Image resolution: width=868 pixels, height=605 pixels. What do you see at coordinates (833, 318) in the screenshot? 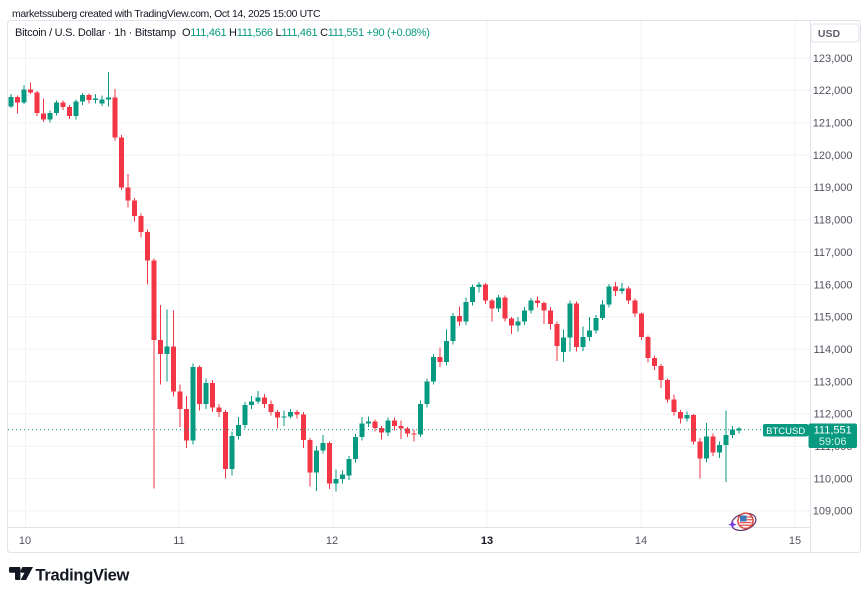
I see `svg-text: 115,000` at bounding box center [833, 318].